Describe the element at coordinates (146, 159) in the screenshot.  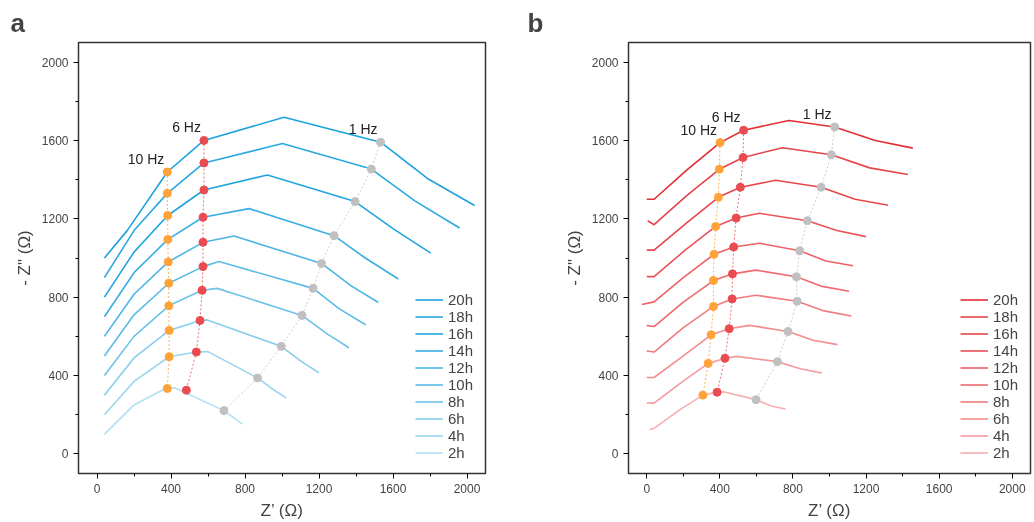
I see `series-label: 10 Hz` at that location.